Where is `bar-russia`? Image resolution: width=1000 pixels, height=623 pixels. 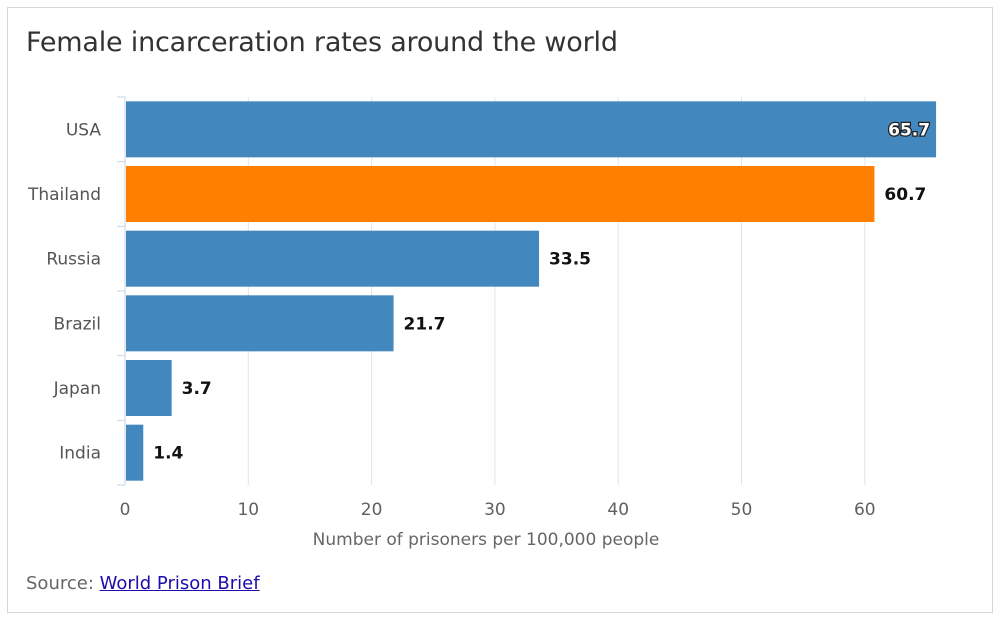
bar-russia is located at coordinates (333, 258).